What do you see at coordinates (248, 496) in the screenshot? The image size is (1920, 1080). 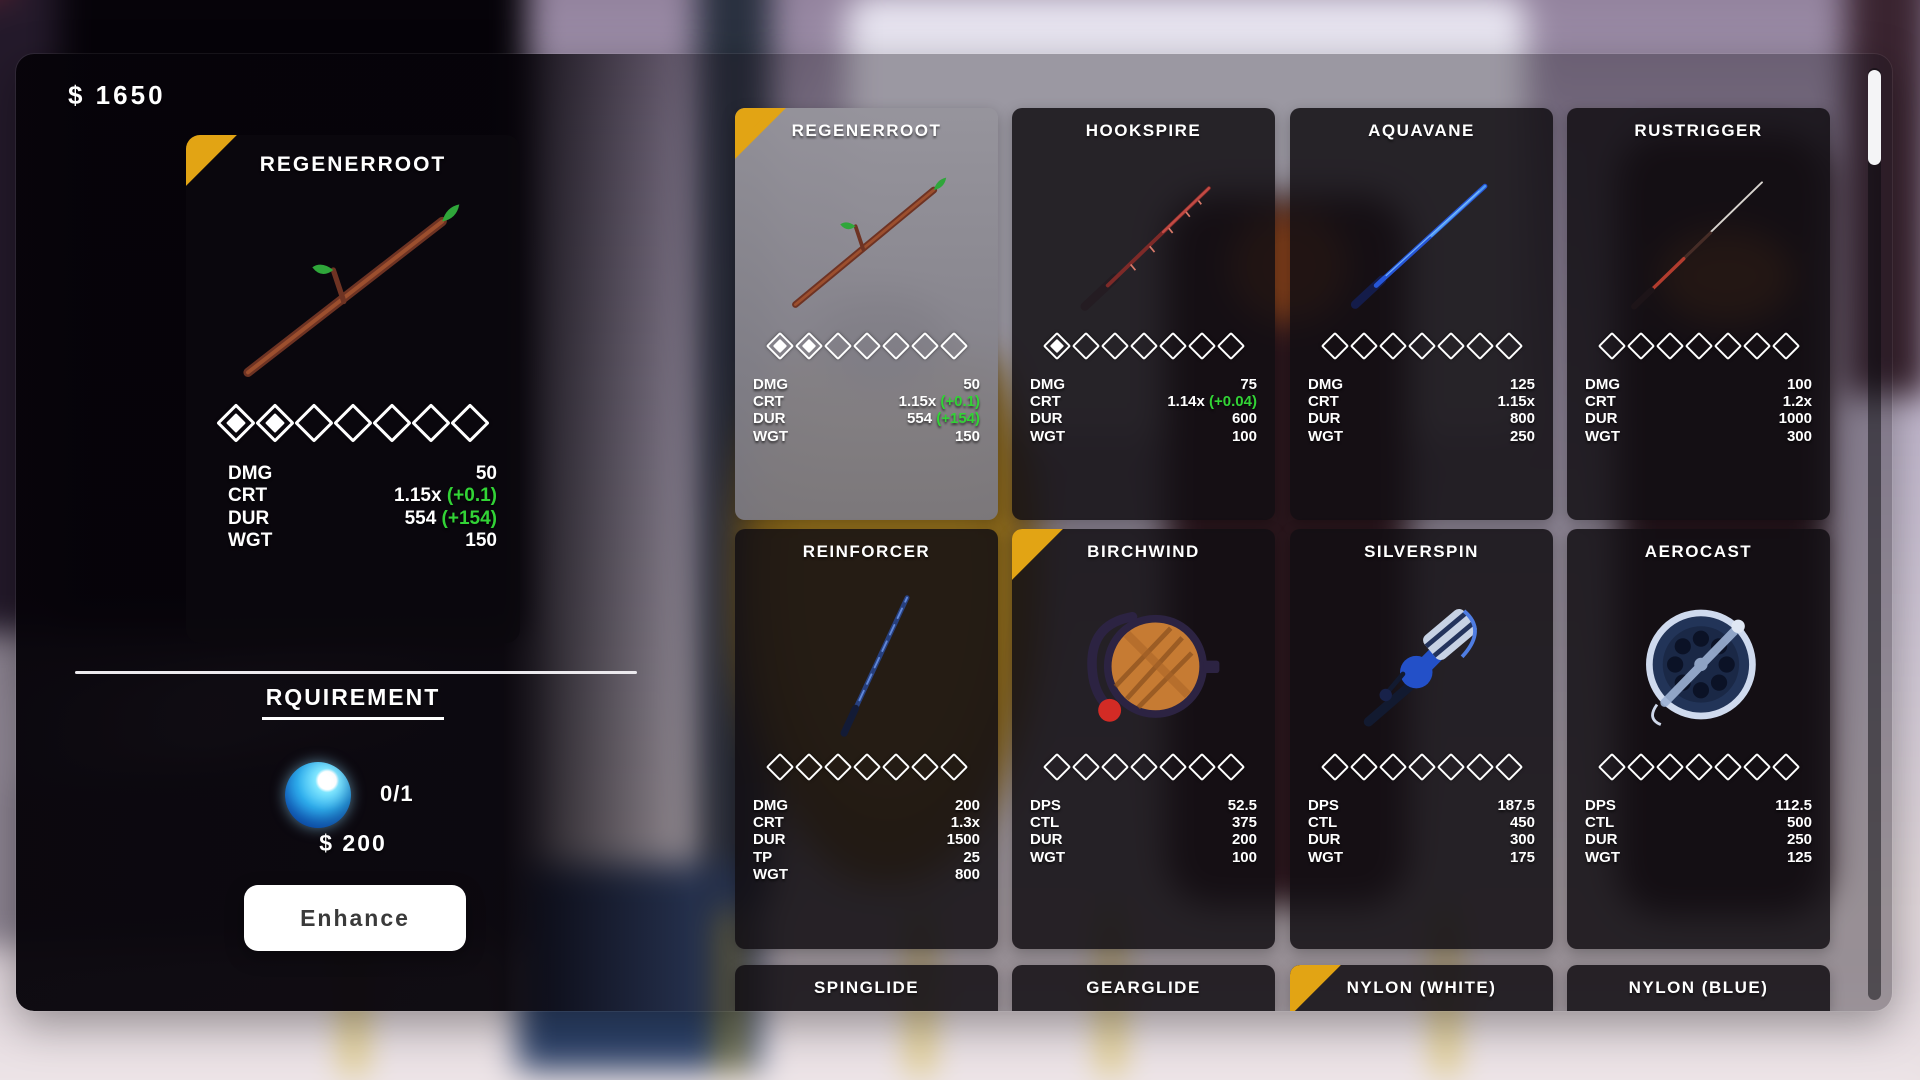 I see `stat-label: CRT` at bounding box center [248, 496].